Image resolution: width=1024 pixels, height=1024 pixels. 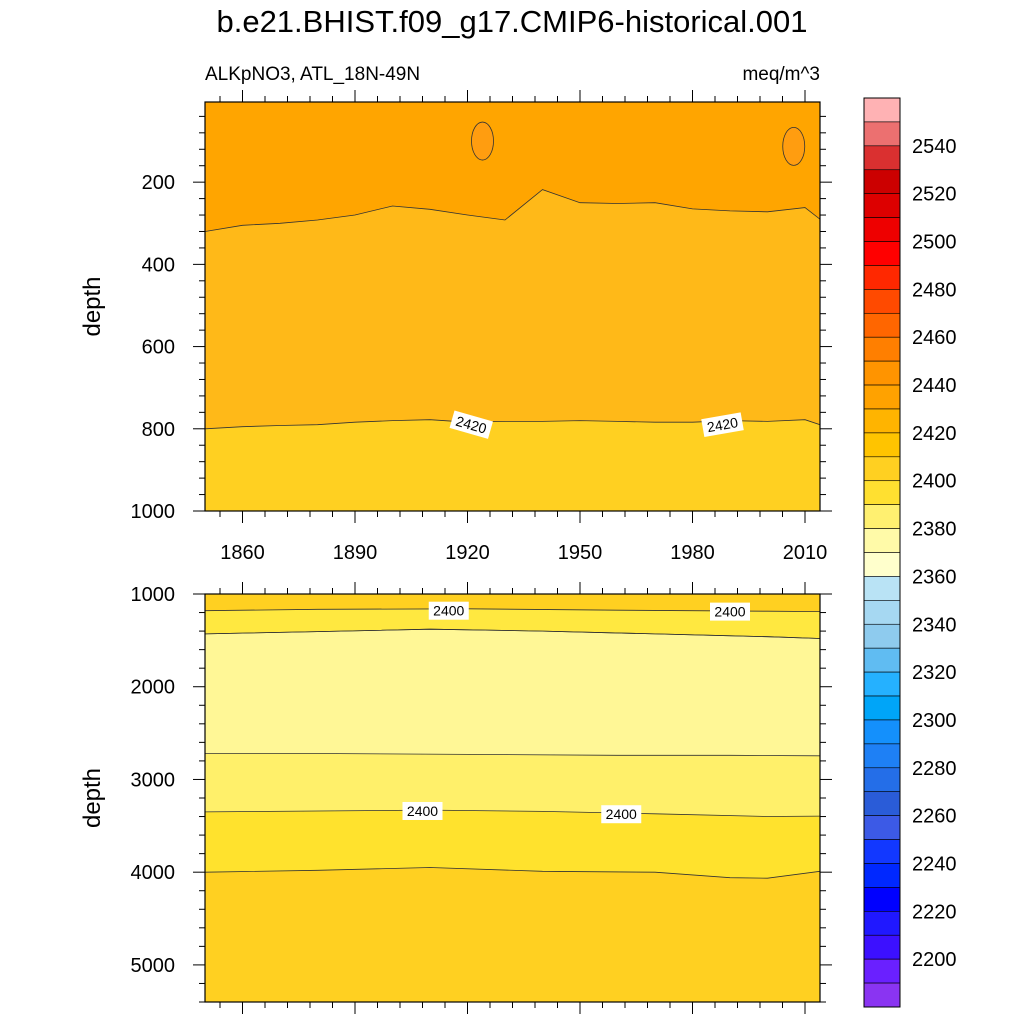 I want to click on x-tick-label: 1860, so click(x=242, y=553).